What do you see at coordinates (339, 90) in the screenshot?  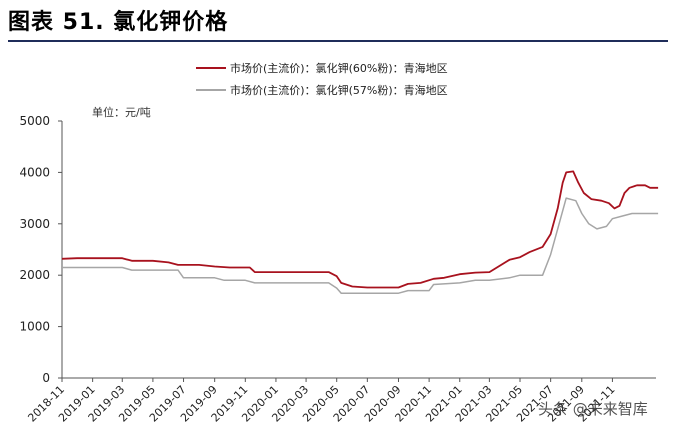 I see `legend-label: 市场价(主流价)：氯化钾(57%粉)：青海地区` at bounding box center [339, 90].